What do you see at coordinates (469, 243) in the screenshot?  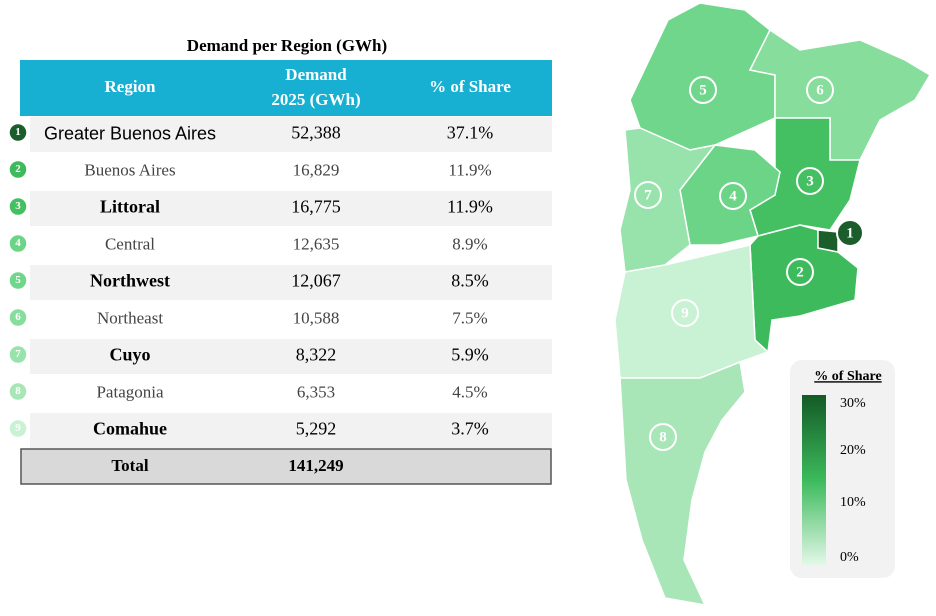 I see `share-cell: 8.9%` at bounding box center [469, 243].